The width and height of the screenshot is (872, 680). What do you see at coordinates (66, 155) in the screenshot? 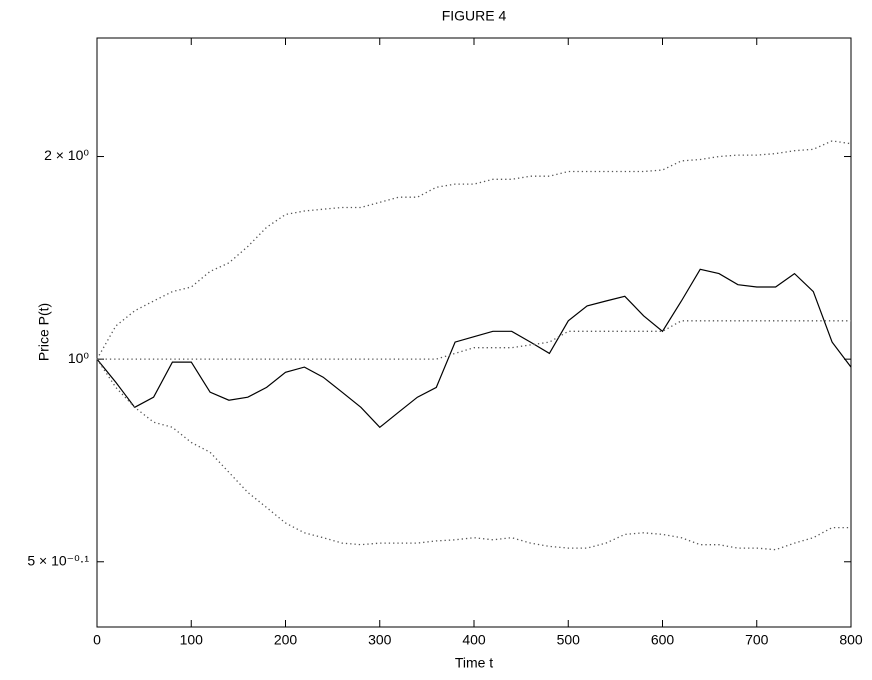
I see `y-tick-label: 2 × 10⁰` at bounding box center [66, 155].